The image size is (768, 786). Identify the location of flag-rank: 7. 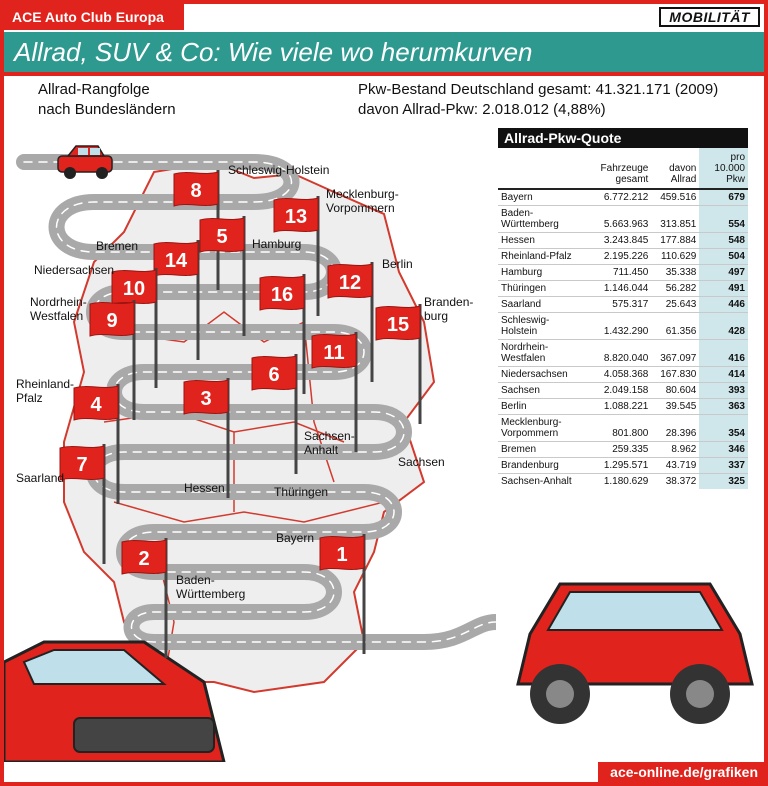
(81, 465).